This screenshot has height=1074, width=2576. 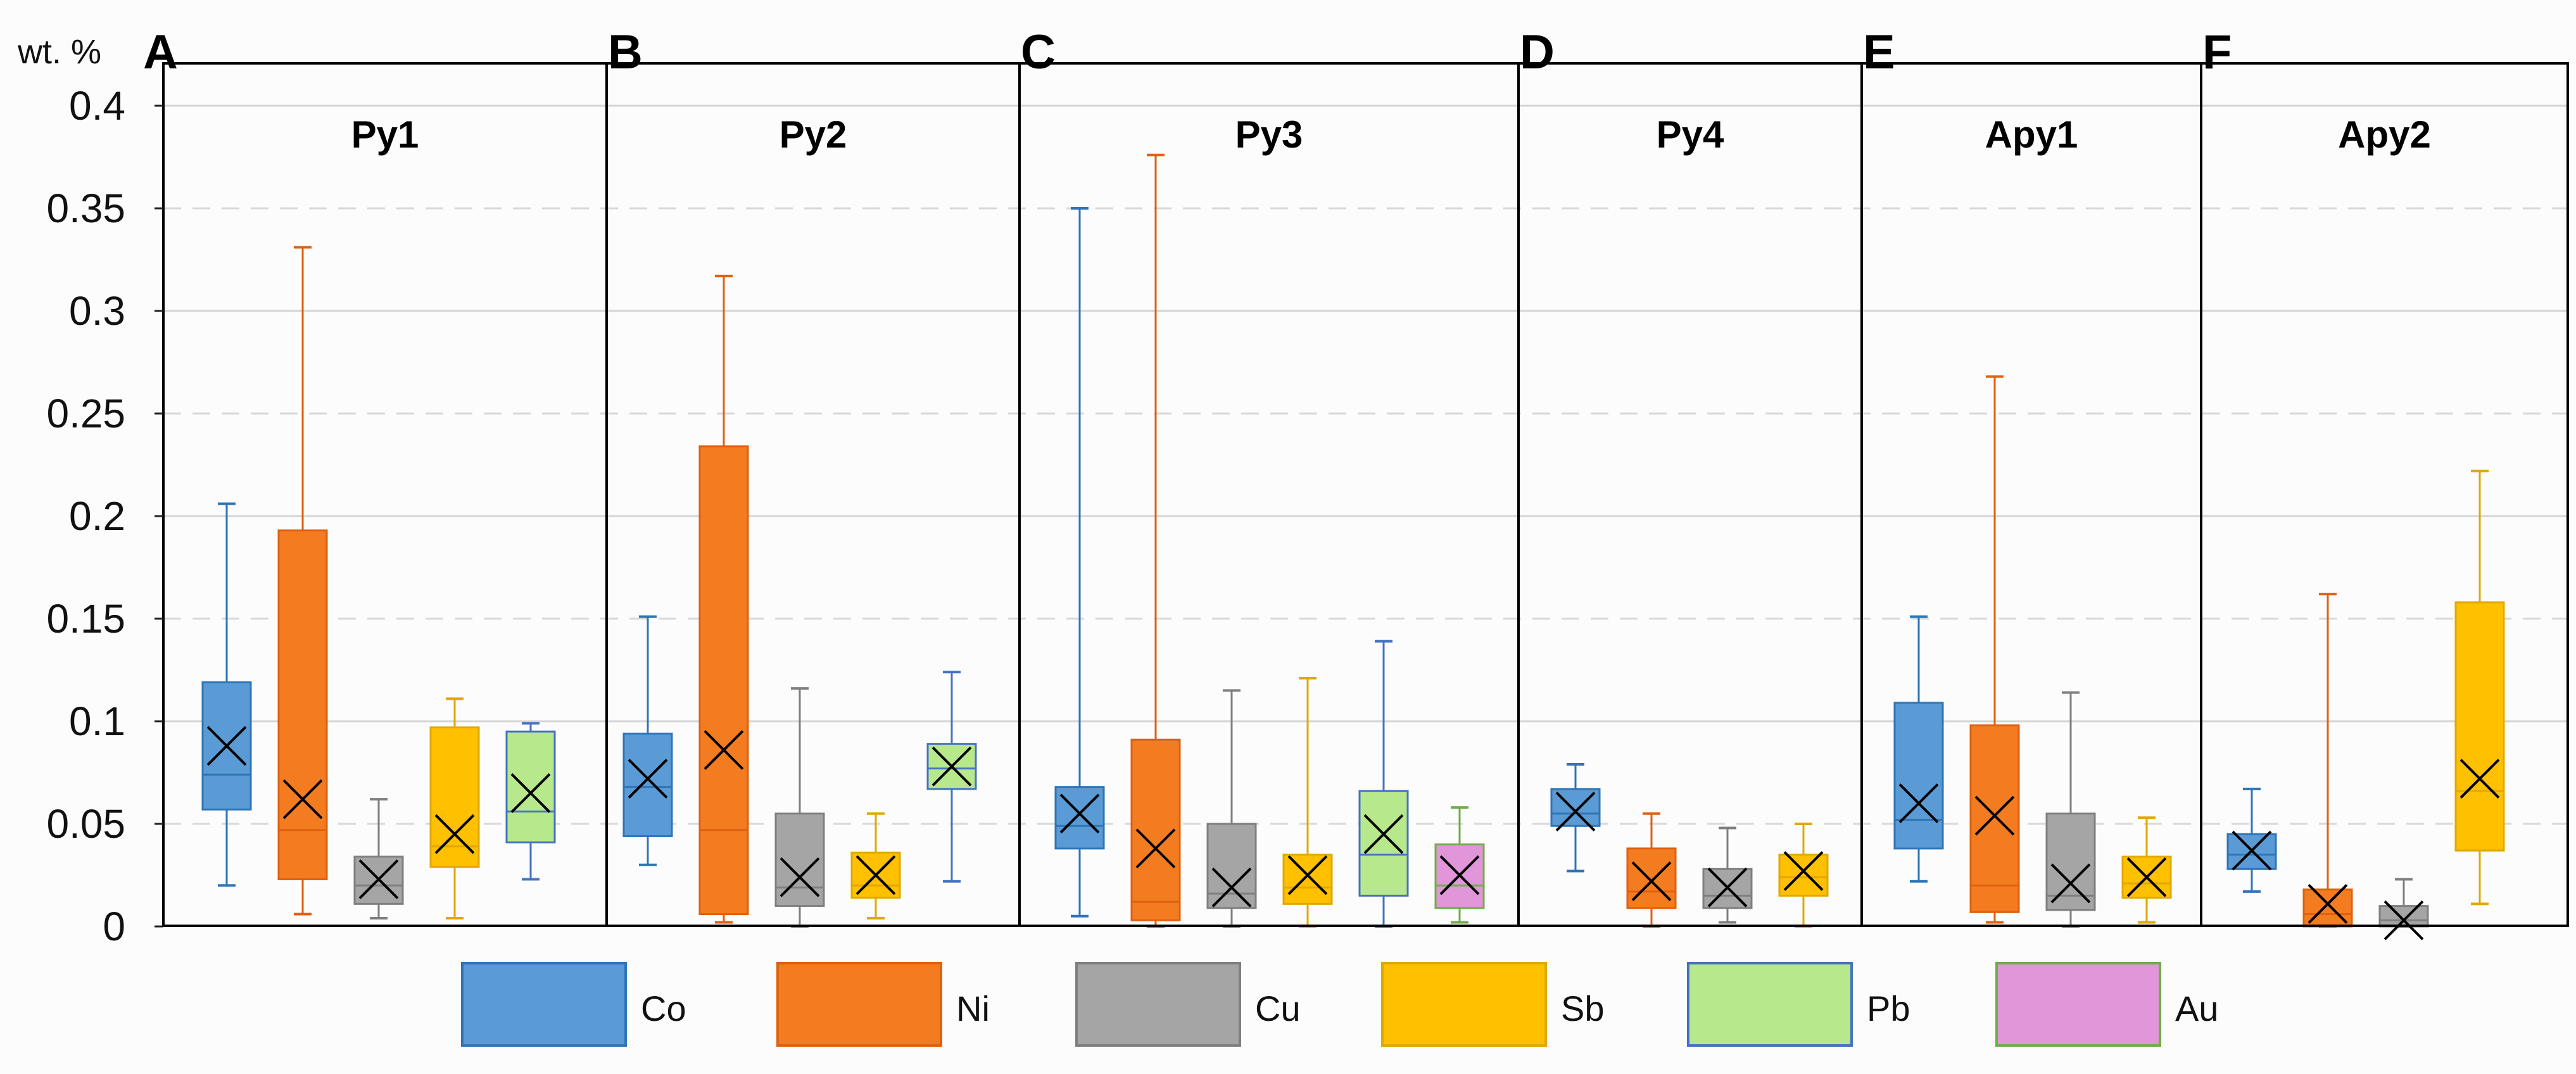 I want to click on box-py3-pb, so click(x=1383, y=784).